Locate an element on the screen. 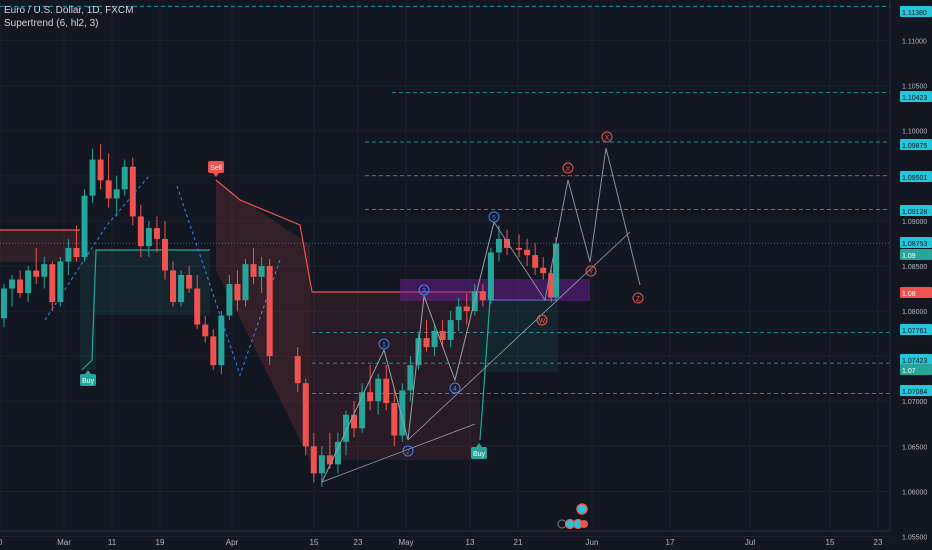 This screenshot has width=932, height=550. supertrend-bear-band is located at coordinates (263, 320).